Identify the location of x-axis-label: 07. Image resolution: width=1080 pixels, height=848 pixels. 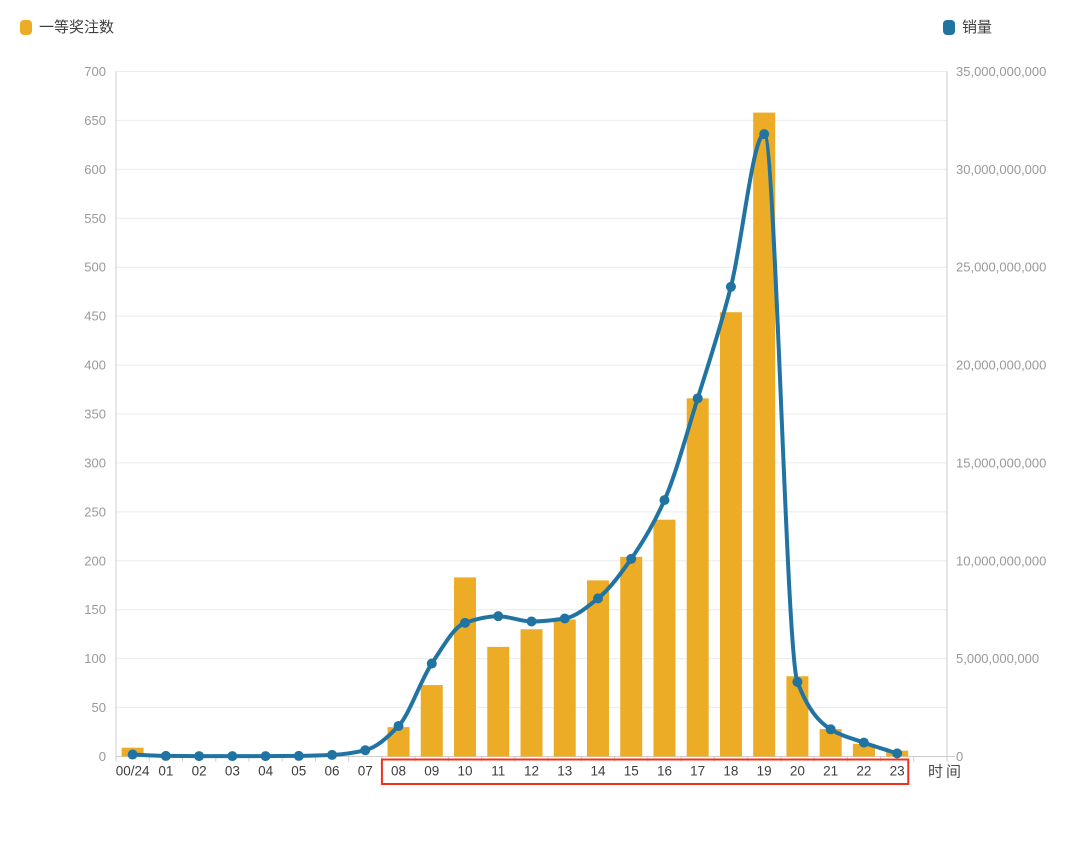
(365, 771).